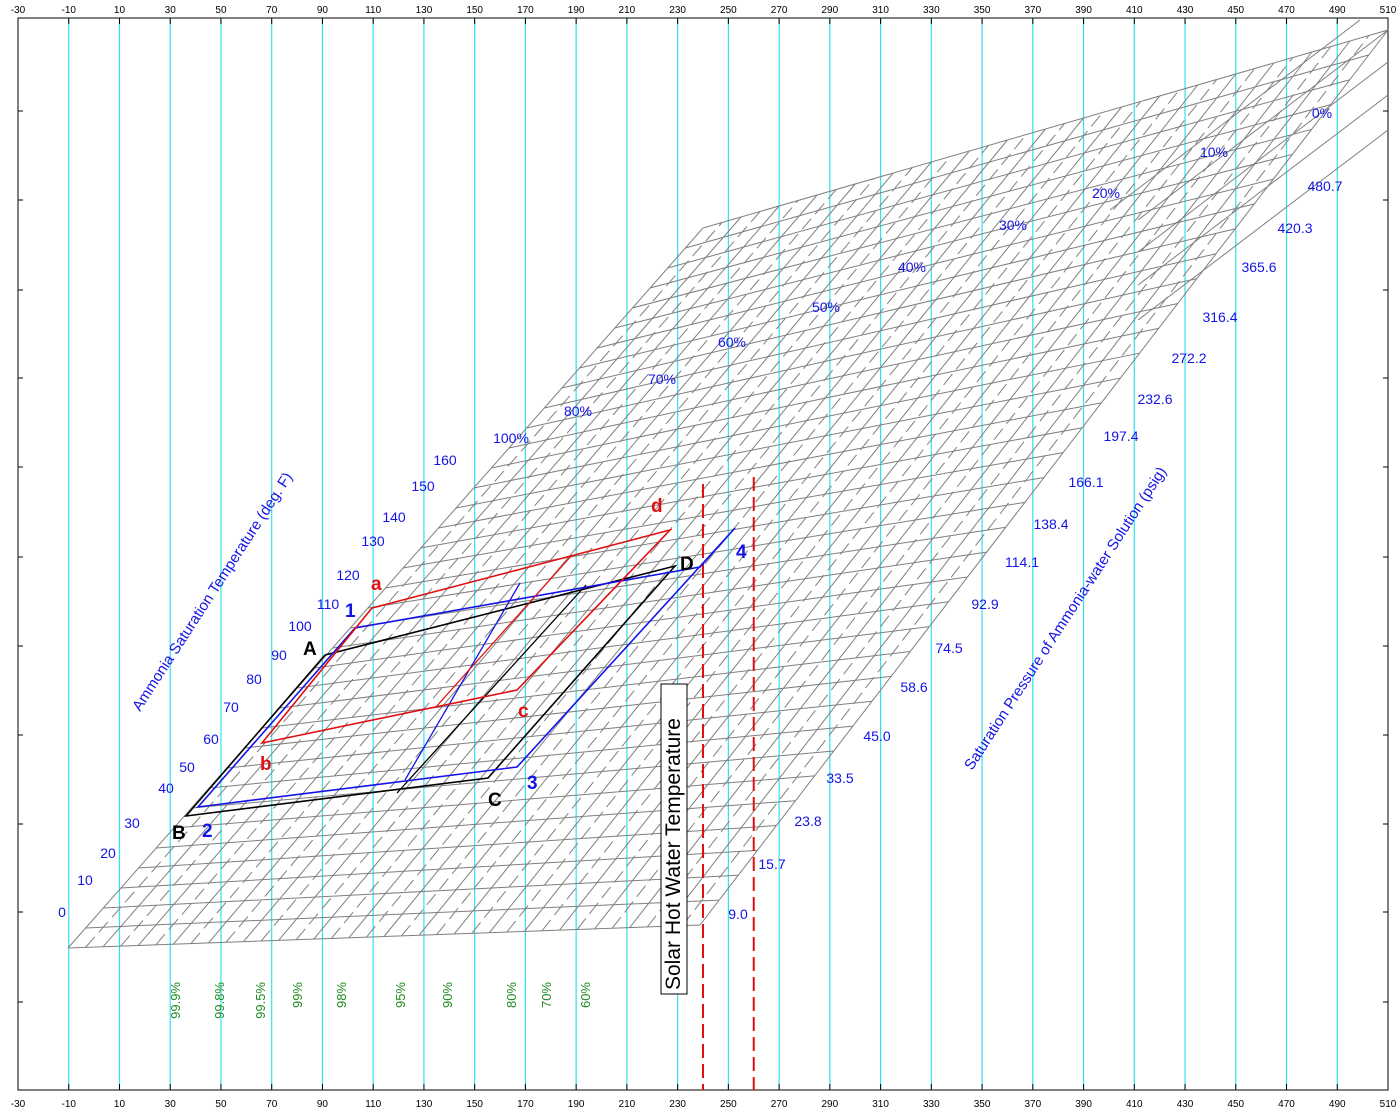 This screenshot has width=1399, height=1113. Describe the element at coordinates (297, 995) in the screenshot. I see `concentration-bottom-label: 99%` at that location.